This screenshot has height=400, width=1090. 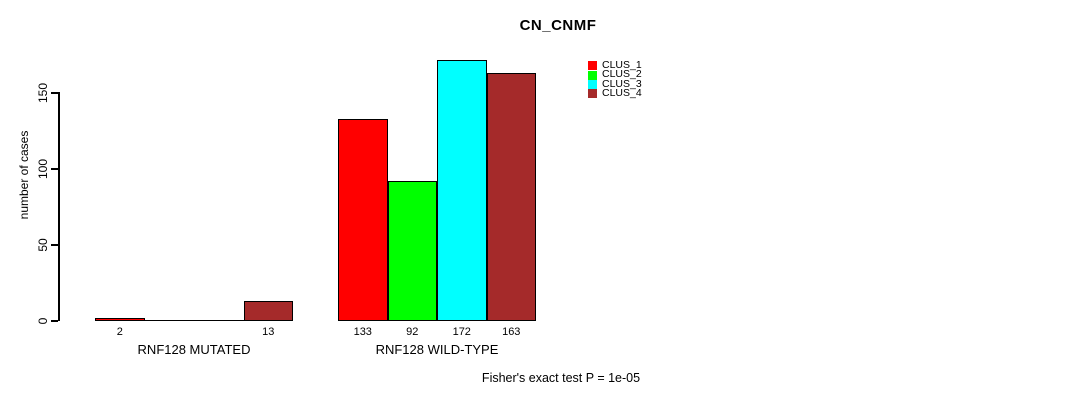 I want to click on bar-value-label: 13, so click(x=268, y=332).